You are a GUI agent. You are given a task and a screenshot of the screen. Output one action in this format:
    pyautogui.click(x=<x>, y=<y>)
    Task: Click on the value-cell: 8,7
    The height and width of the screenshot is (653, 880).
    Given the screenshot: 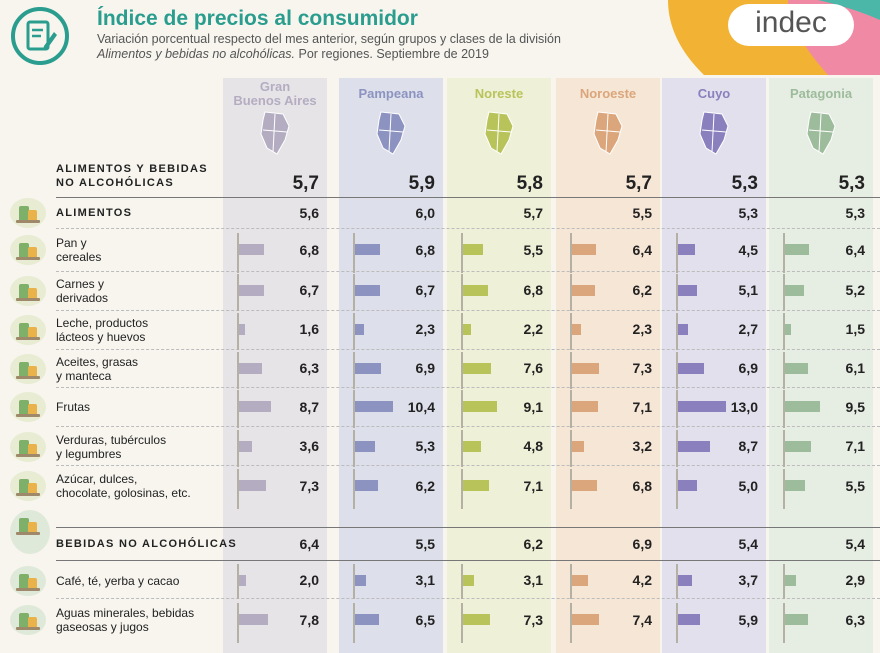 What is the action you would take?
    pyautogui.click(x=309, y=406)
    